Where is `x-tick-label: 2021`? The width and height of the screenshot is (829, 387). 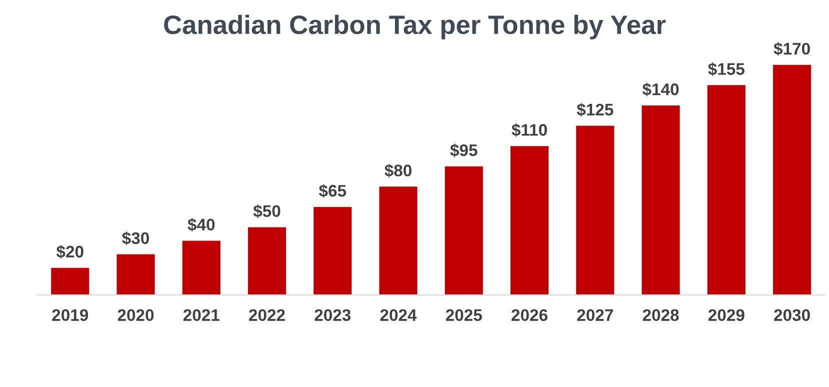 x-tick-label: 2021 is located at coordinates (201, 315).